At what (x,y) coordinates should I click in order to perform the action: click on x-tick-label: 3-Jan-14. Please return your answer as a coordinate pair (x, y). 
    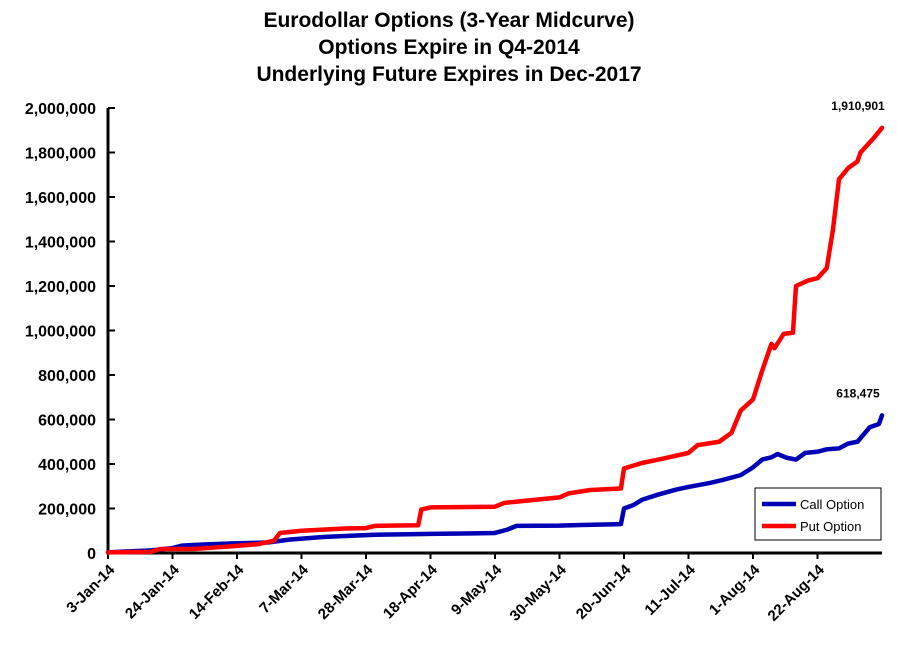
    Looking at the image, I should click on (91, 589).